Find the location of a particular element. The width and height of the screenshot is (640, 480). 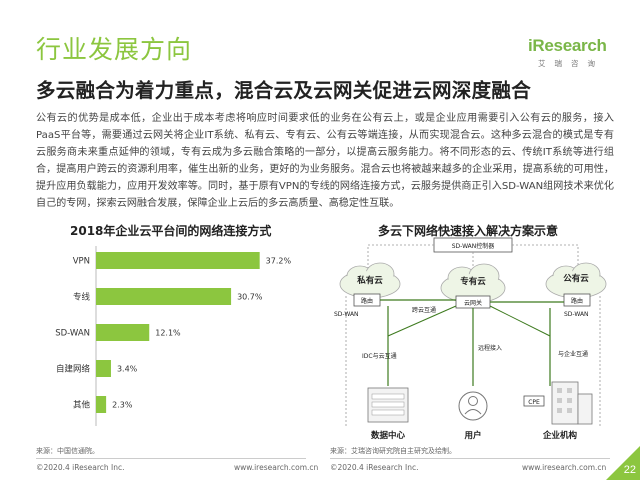

footer-url-left: www.iresearch.com.cn is located at coordinates (276, 467).